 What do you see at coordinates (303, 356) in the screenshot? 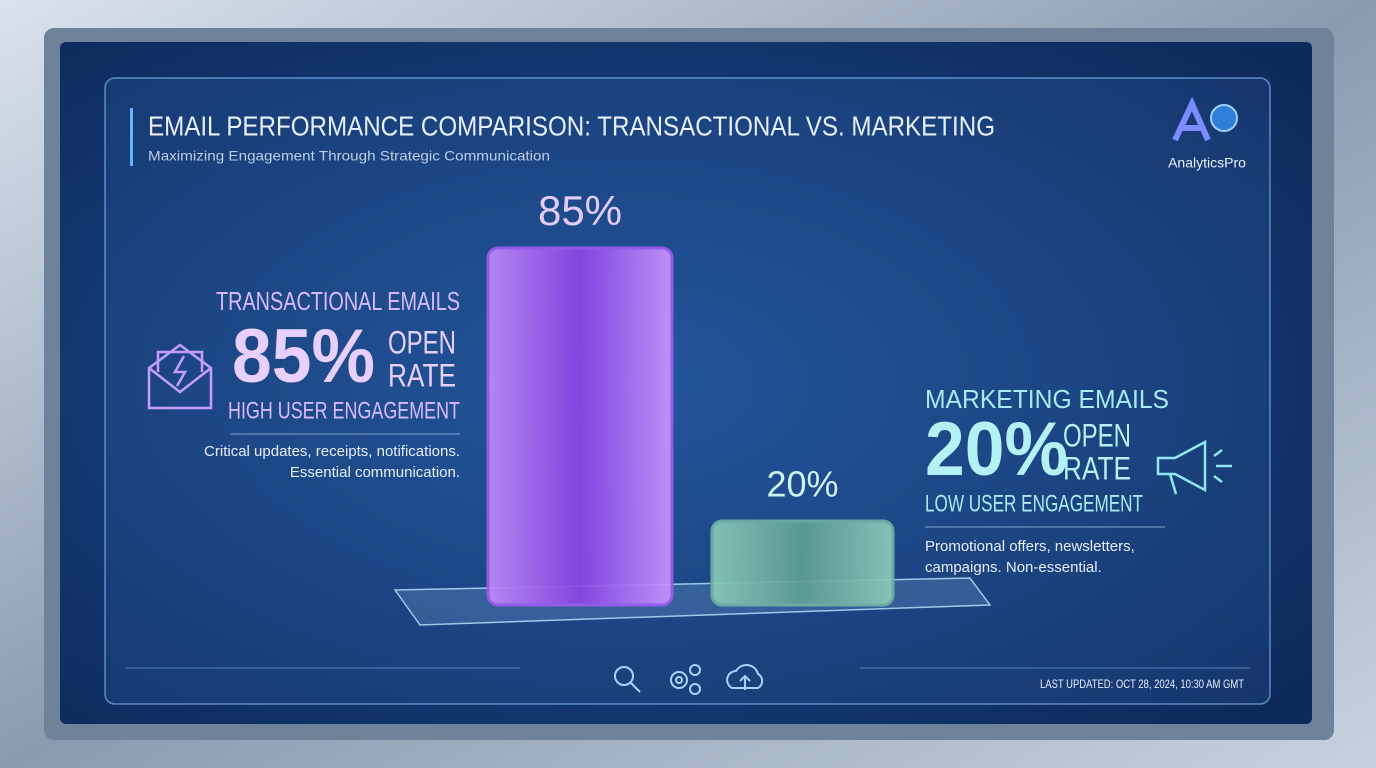
I see `panel-stat: 85%` at bounding box center [303, 356].